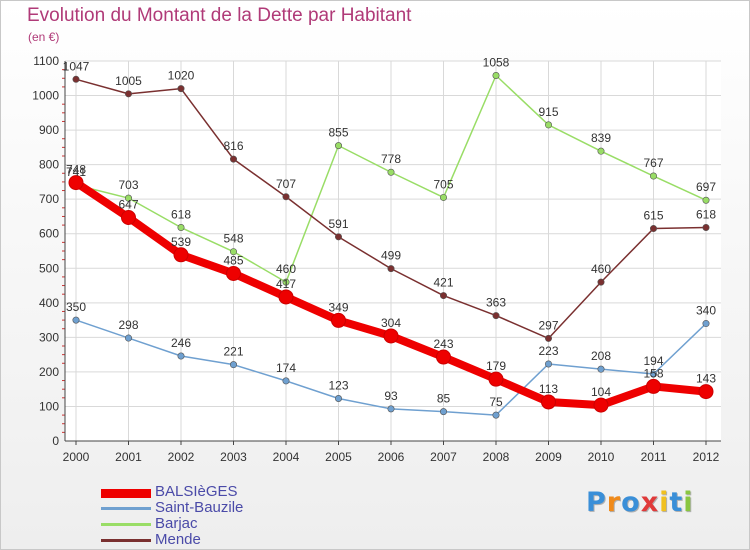  What do you see at coordinates (601, 457) in the screenshot?
I see `x-tick-label: 2010` at bounding box center [601, 457].